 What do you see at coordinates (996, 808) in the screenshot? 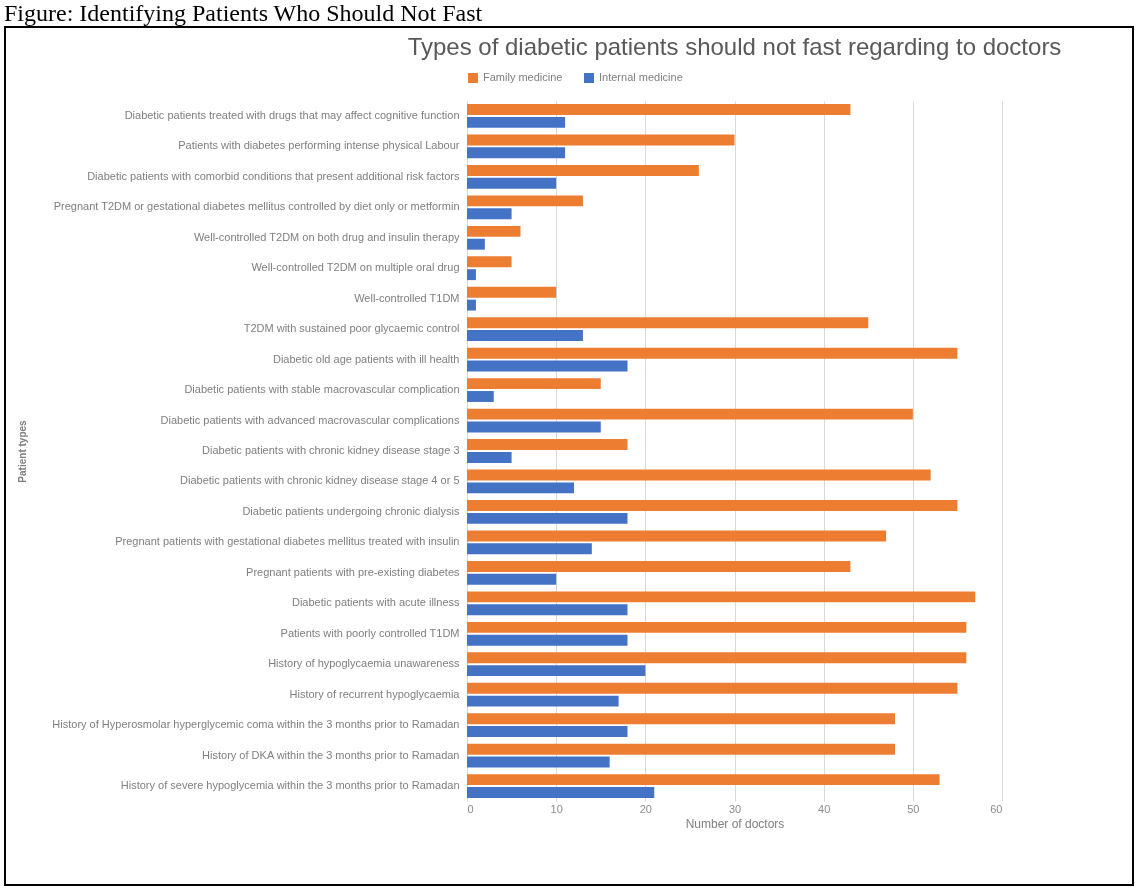
I see `x-tick-label: 60` at bounding box center [996, 808].